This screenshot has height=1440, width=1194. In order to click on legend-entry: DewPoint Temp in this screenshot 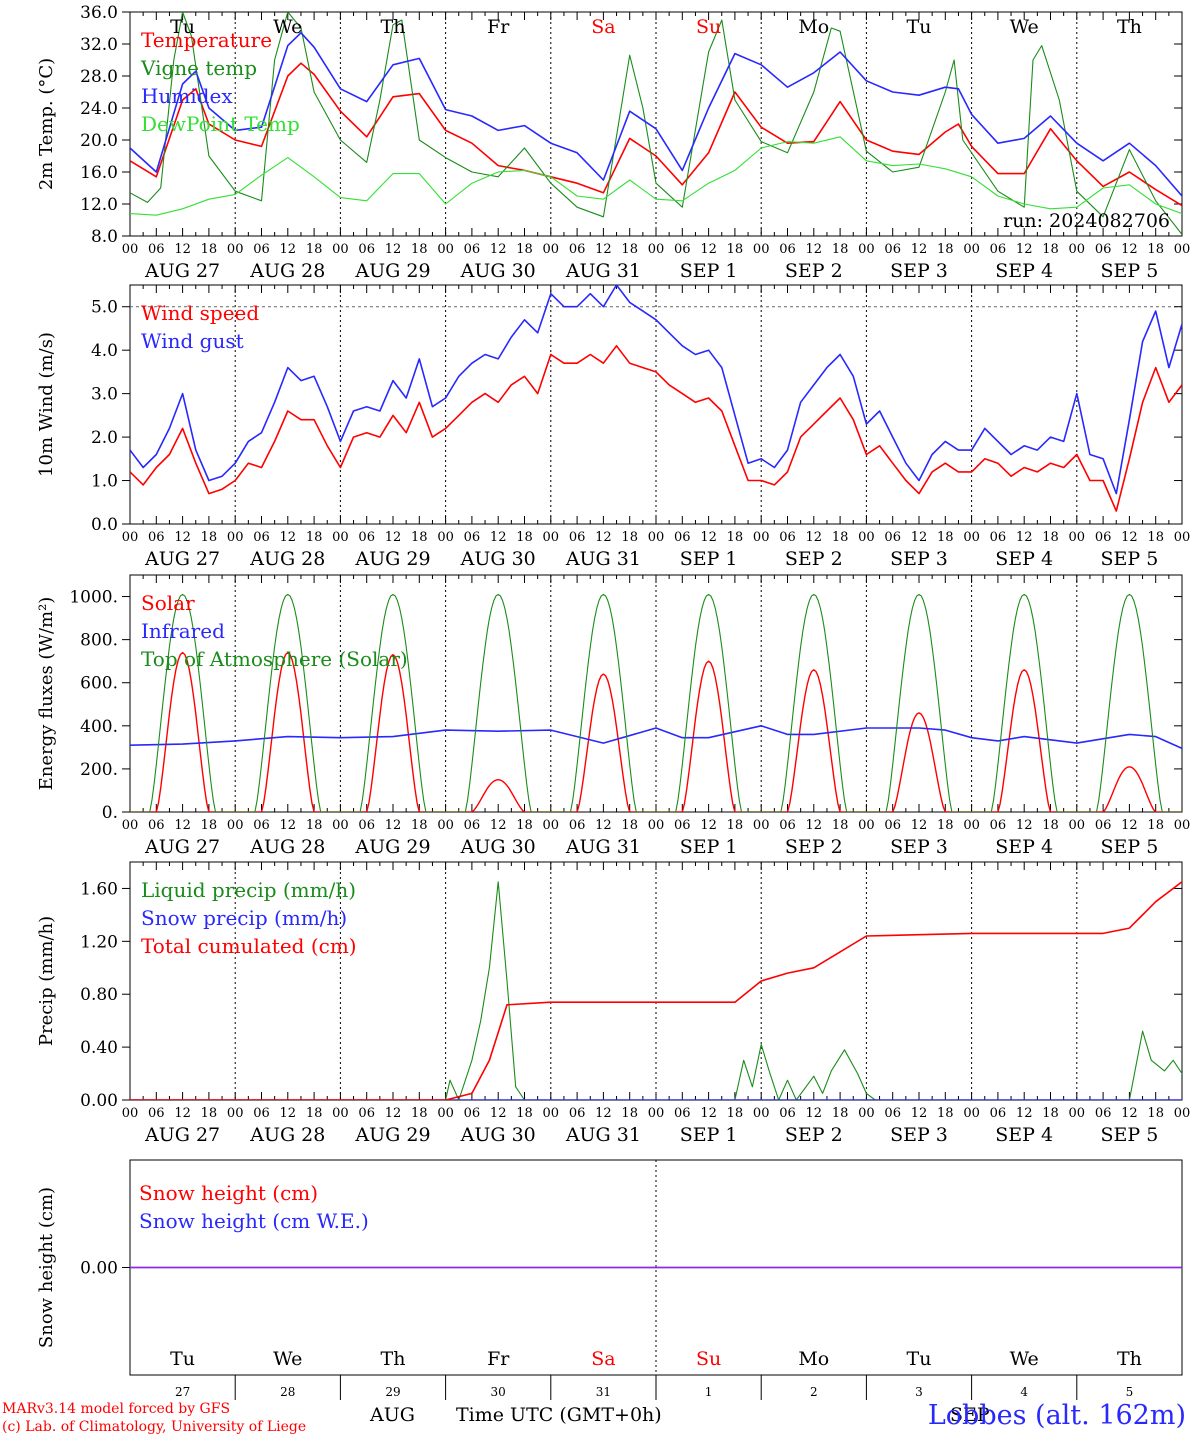, I will do `click(220, 124)`.